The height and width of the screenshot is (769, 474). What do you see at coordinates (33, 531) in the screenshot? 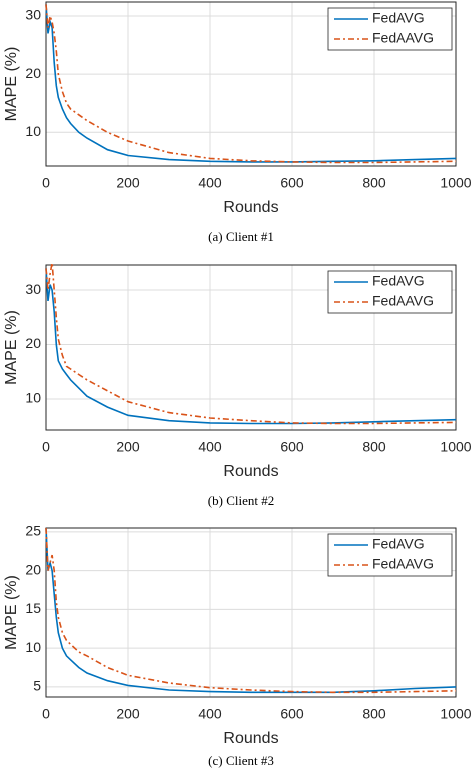
I see `y-tick-label: 25` at bounding box center [33, 531].